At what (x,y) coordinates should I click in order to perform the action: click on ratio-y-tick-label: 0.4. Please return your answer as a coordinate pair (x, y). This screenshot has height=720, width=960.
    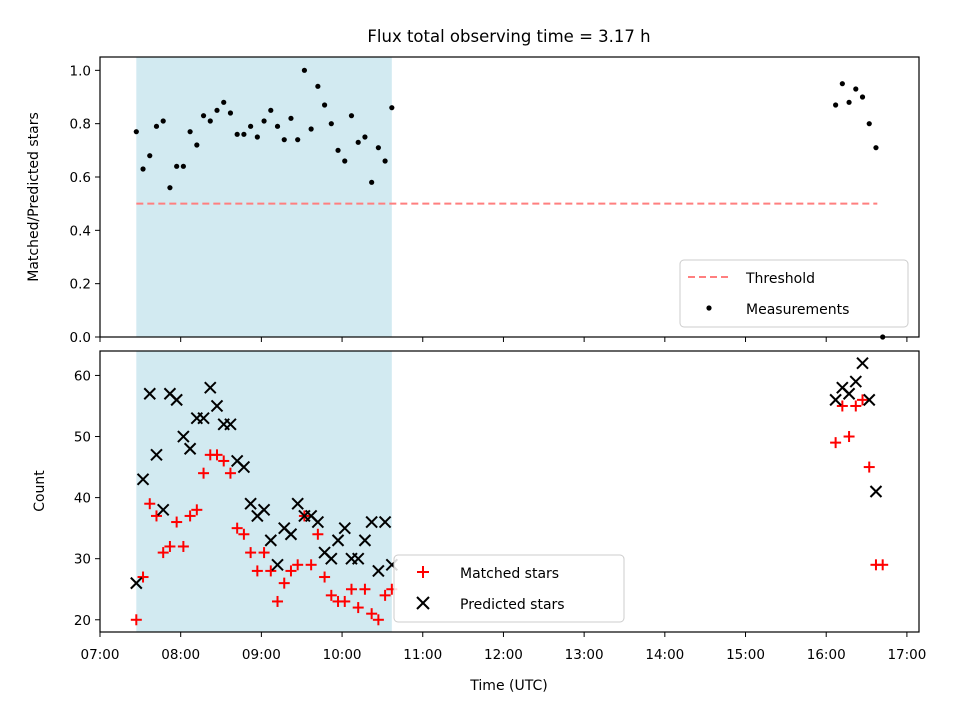
    Looking at the image, I should click on (80, 231).